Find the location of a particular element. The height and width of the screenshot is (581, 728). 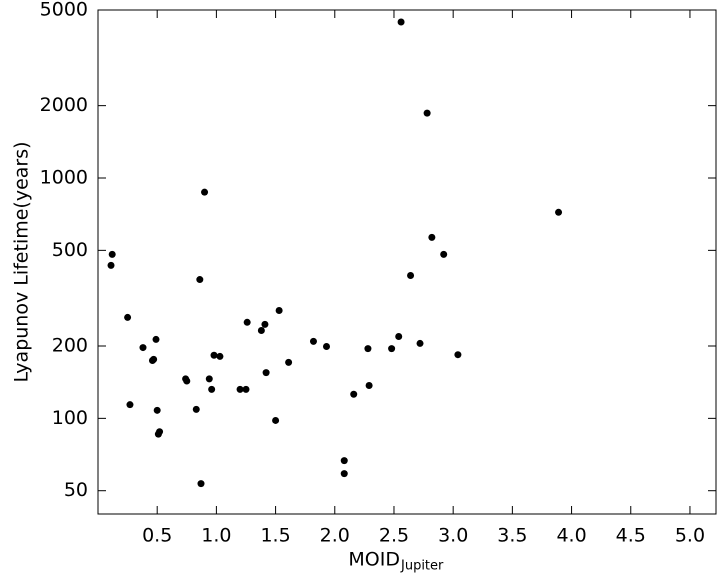

x-tick-label: 5.0 is located at coordinates (690, 536).